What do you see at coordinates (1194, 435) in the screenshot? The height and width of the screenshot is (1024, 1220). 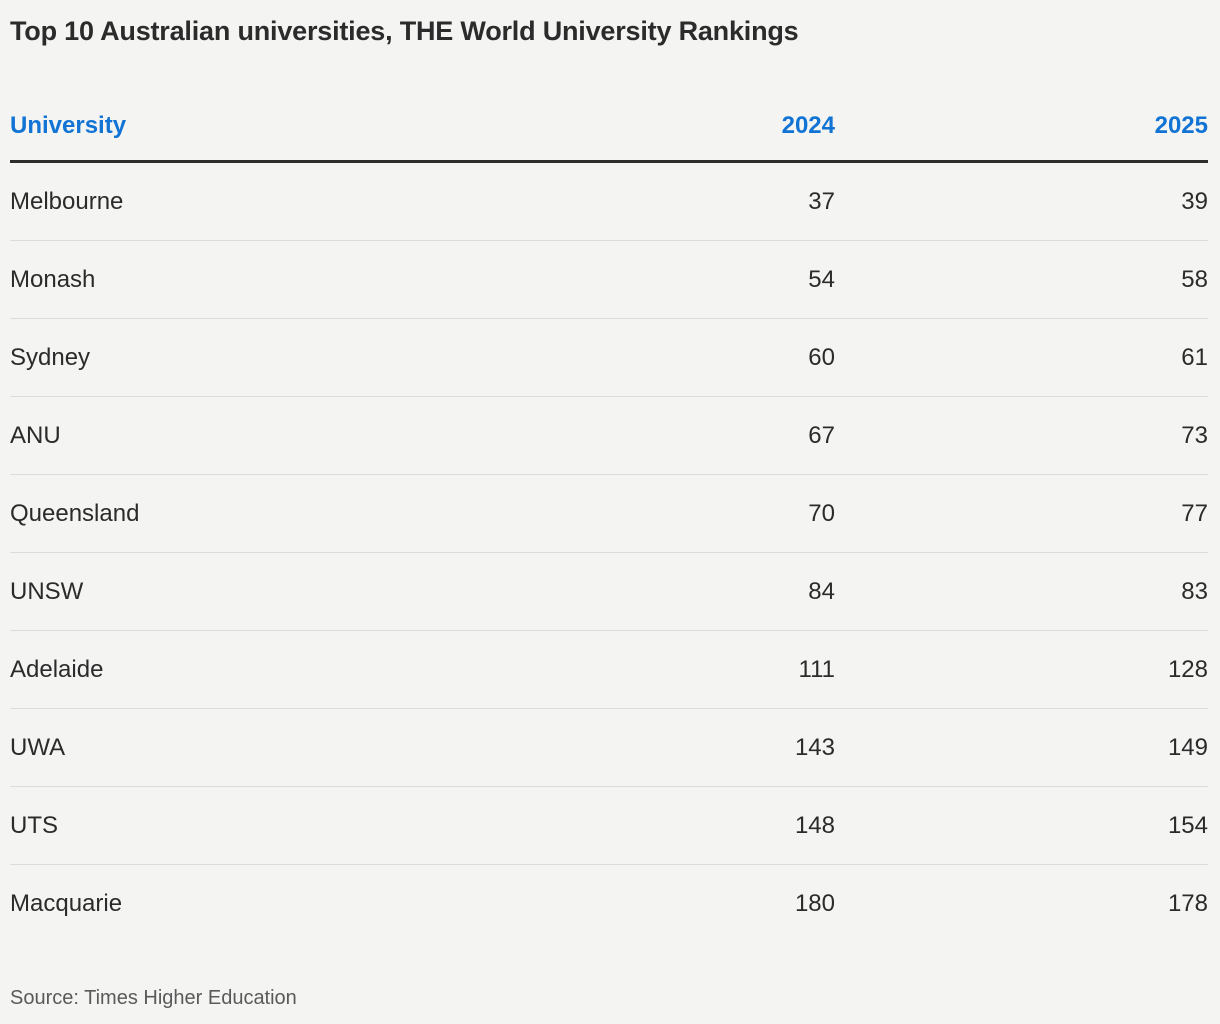 I see `rank-2025: 73` at bounding box center [1194, 435].